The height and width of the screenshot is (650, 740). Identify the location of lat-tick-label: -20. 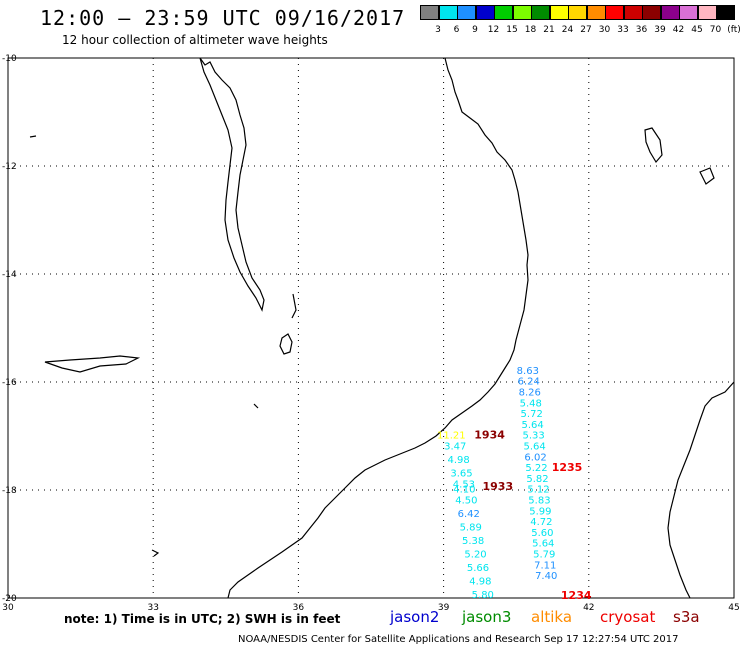
(9, 599).